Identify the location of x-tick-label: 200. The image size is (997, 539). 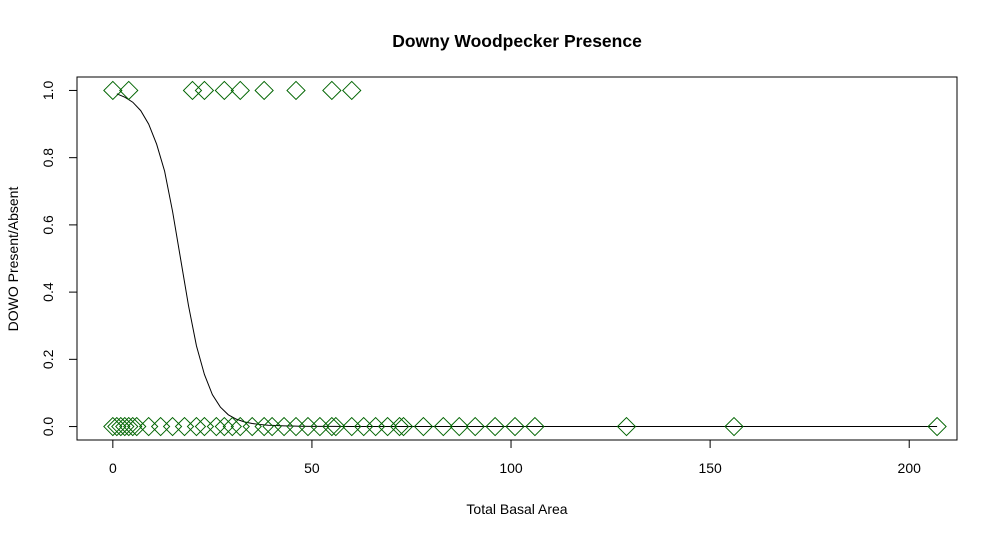
(910, 468).